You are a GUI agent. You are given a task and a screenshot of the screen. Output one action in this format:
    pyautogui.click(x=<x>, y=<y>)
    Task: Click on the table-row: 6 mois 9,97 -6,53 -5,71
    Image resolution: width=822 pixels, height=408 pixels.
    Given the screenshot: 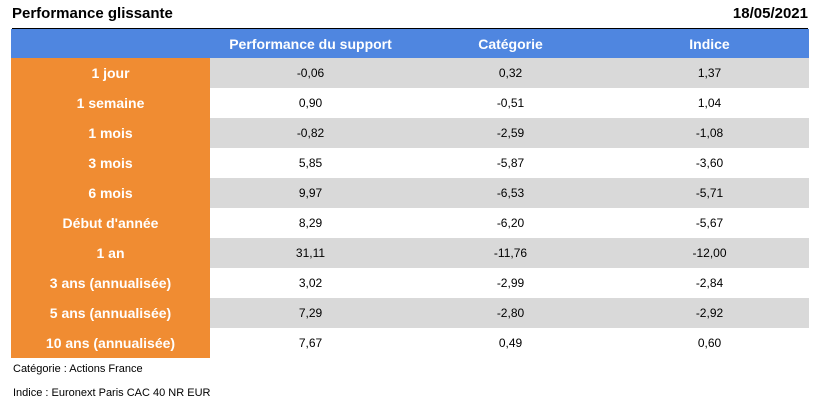 What is the action you would take?
    pyautogui.click(x=410, y=193)
    